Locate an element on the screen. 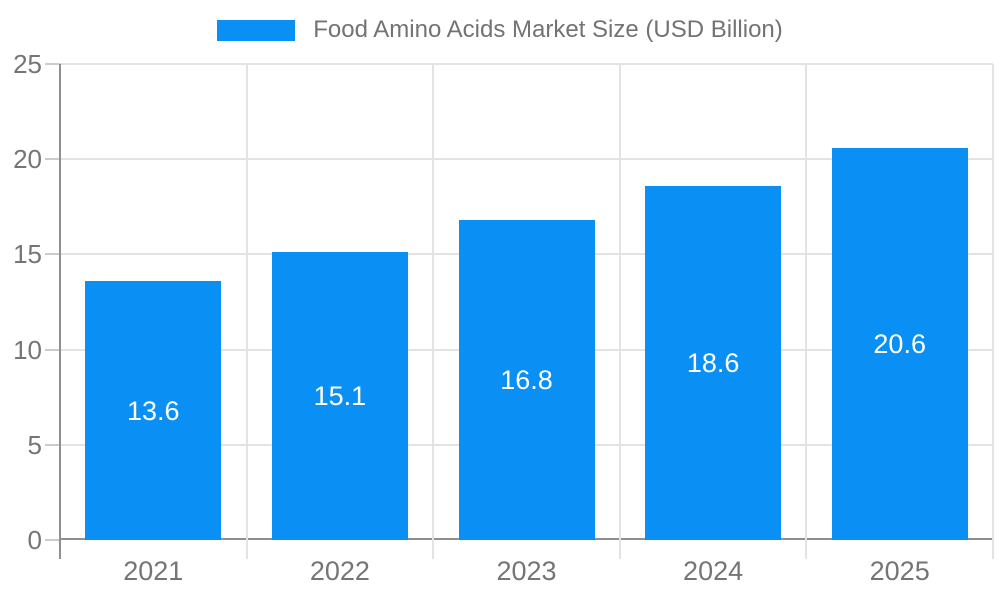 The image size is (1000, 600). legend-swatch is located at coordinates (256, 30).